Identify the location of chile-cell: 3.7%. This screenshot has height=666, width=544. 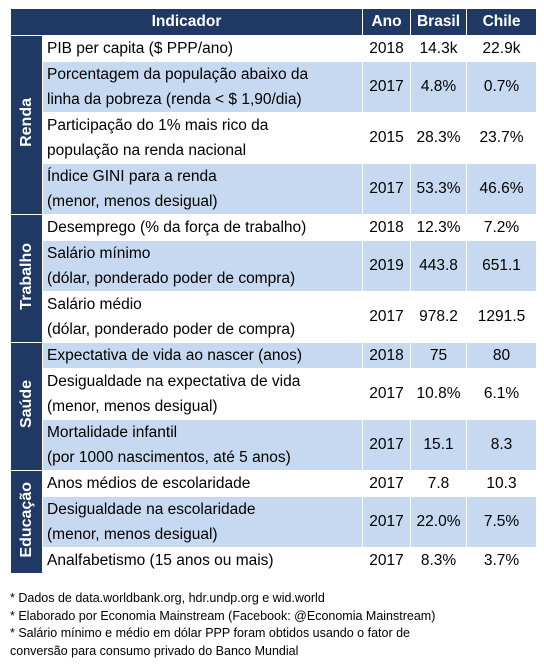
(502, 560).